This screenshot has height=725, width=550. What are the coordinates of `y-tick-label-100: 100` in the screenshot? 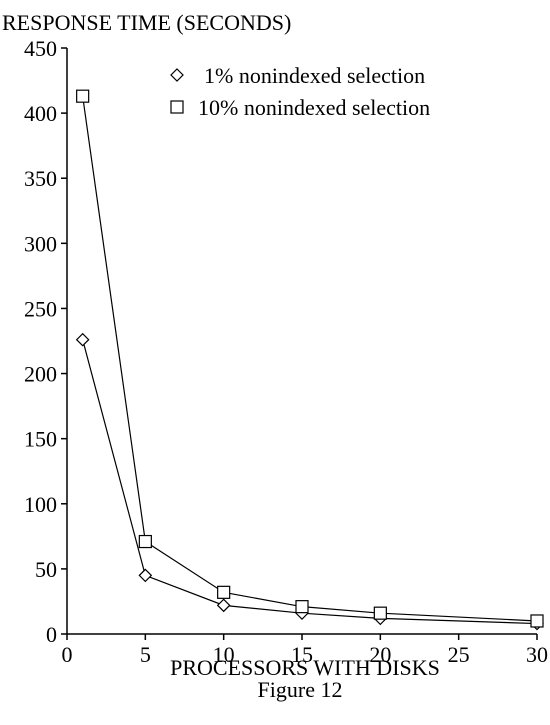 It's located at (40, 504).